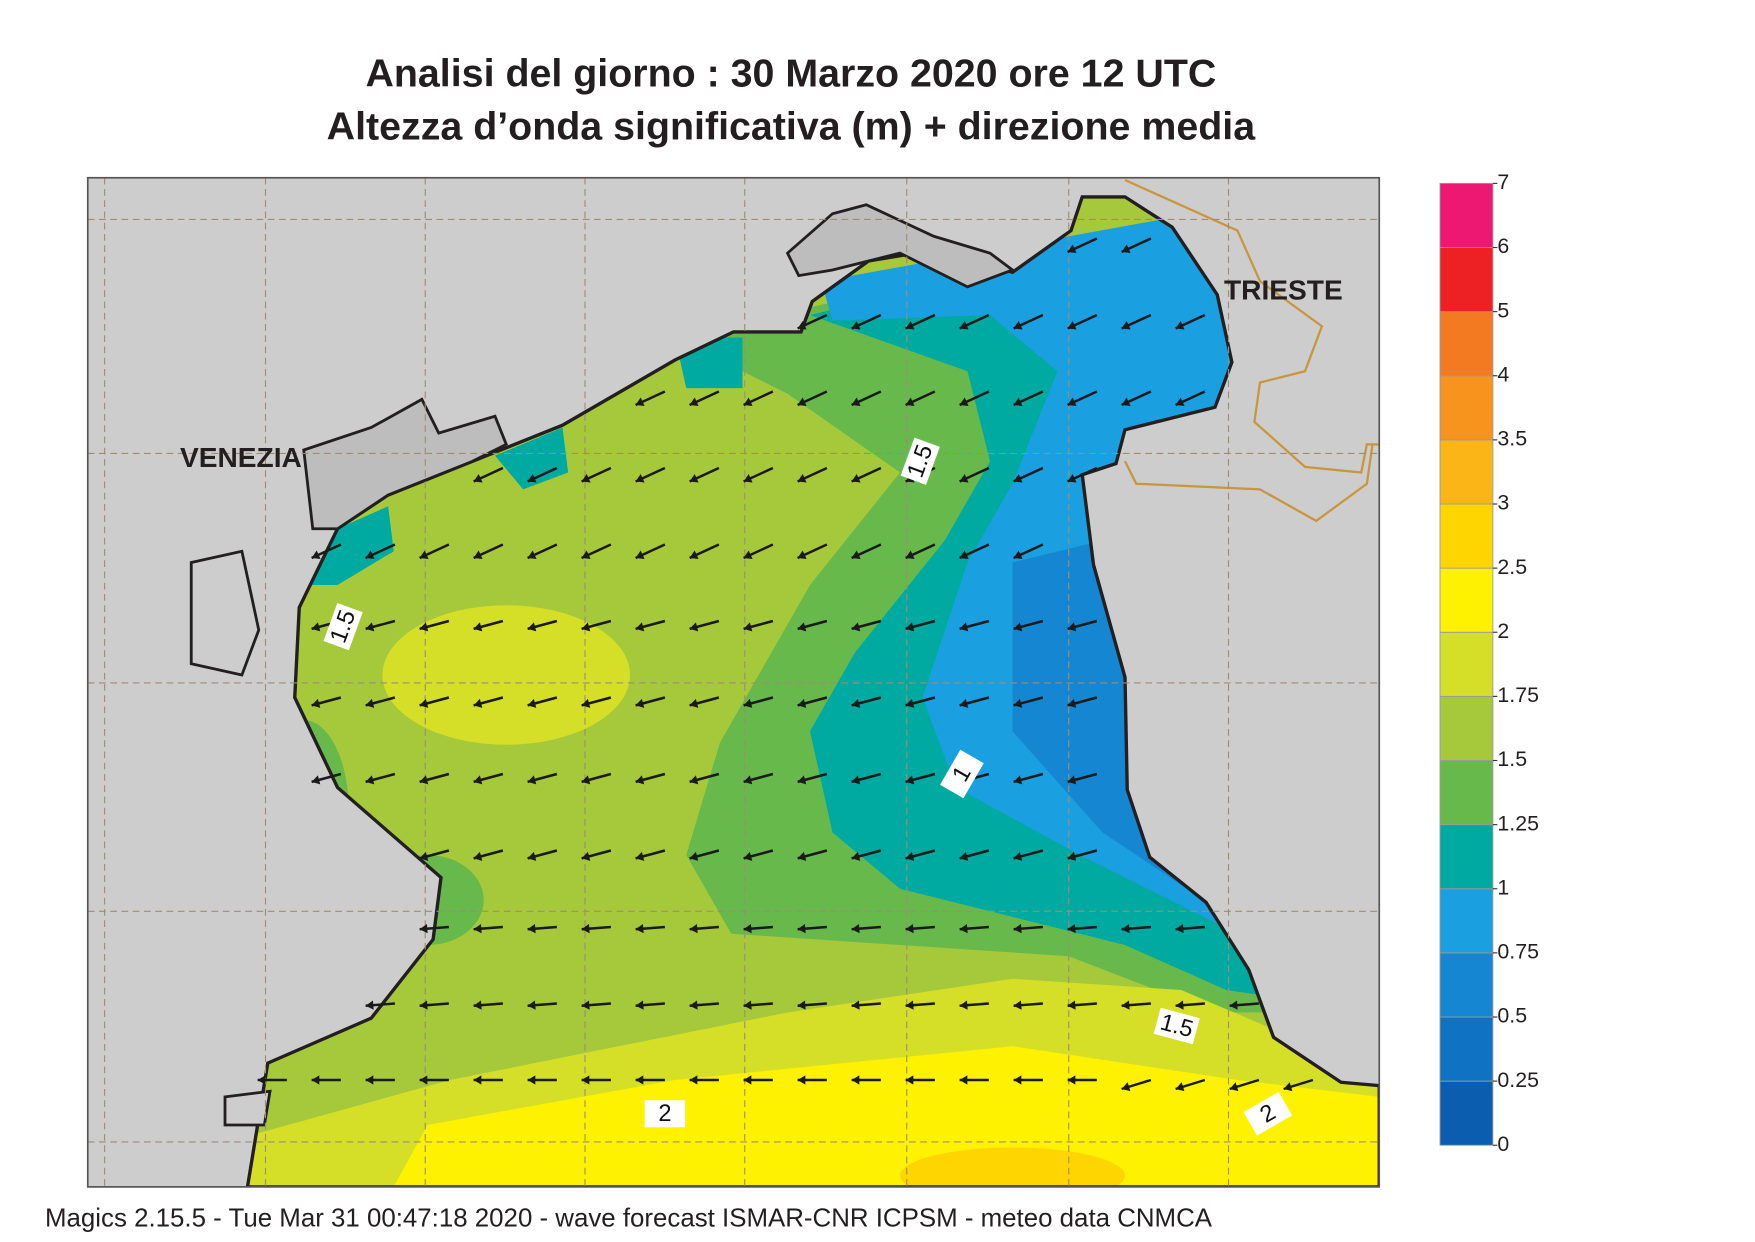 The width and height of the screenshot is (1755, 1242). What do you see at coordinates (1503, 374) in the screenshot?
I see `colorbar-label: 4` at bounding box center [1503, 374].